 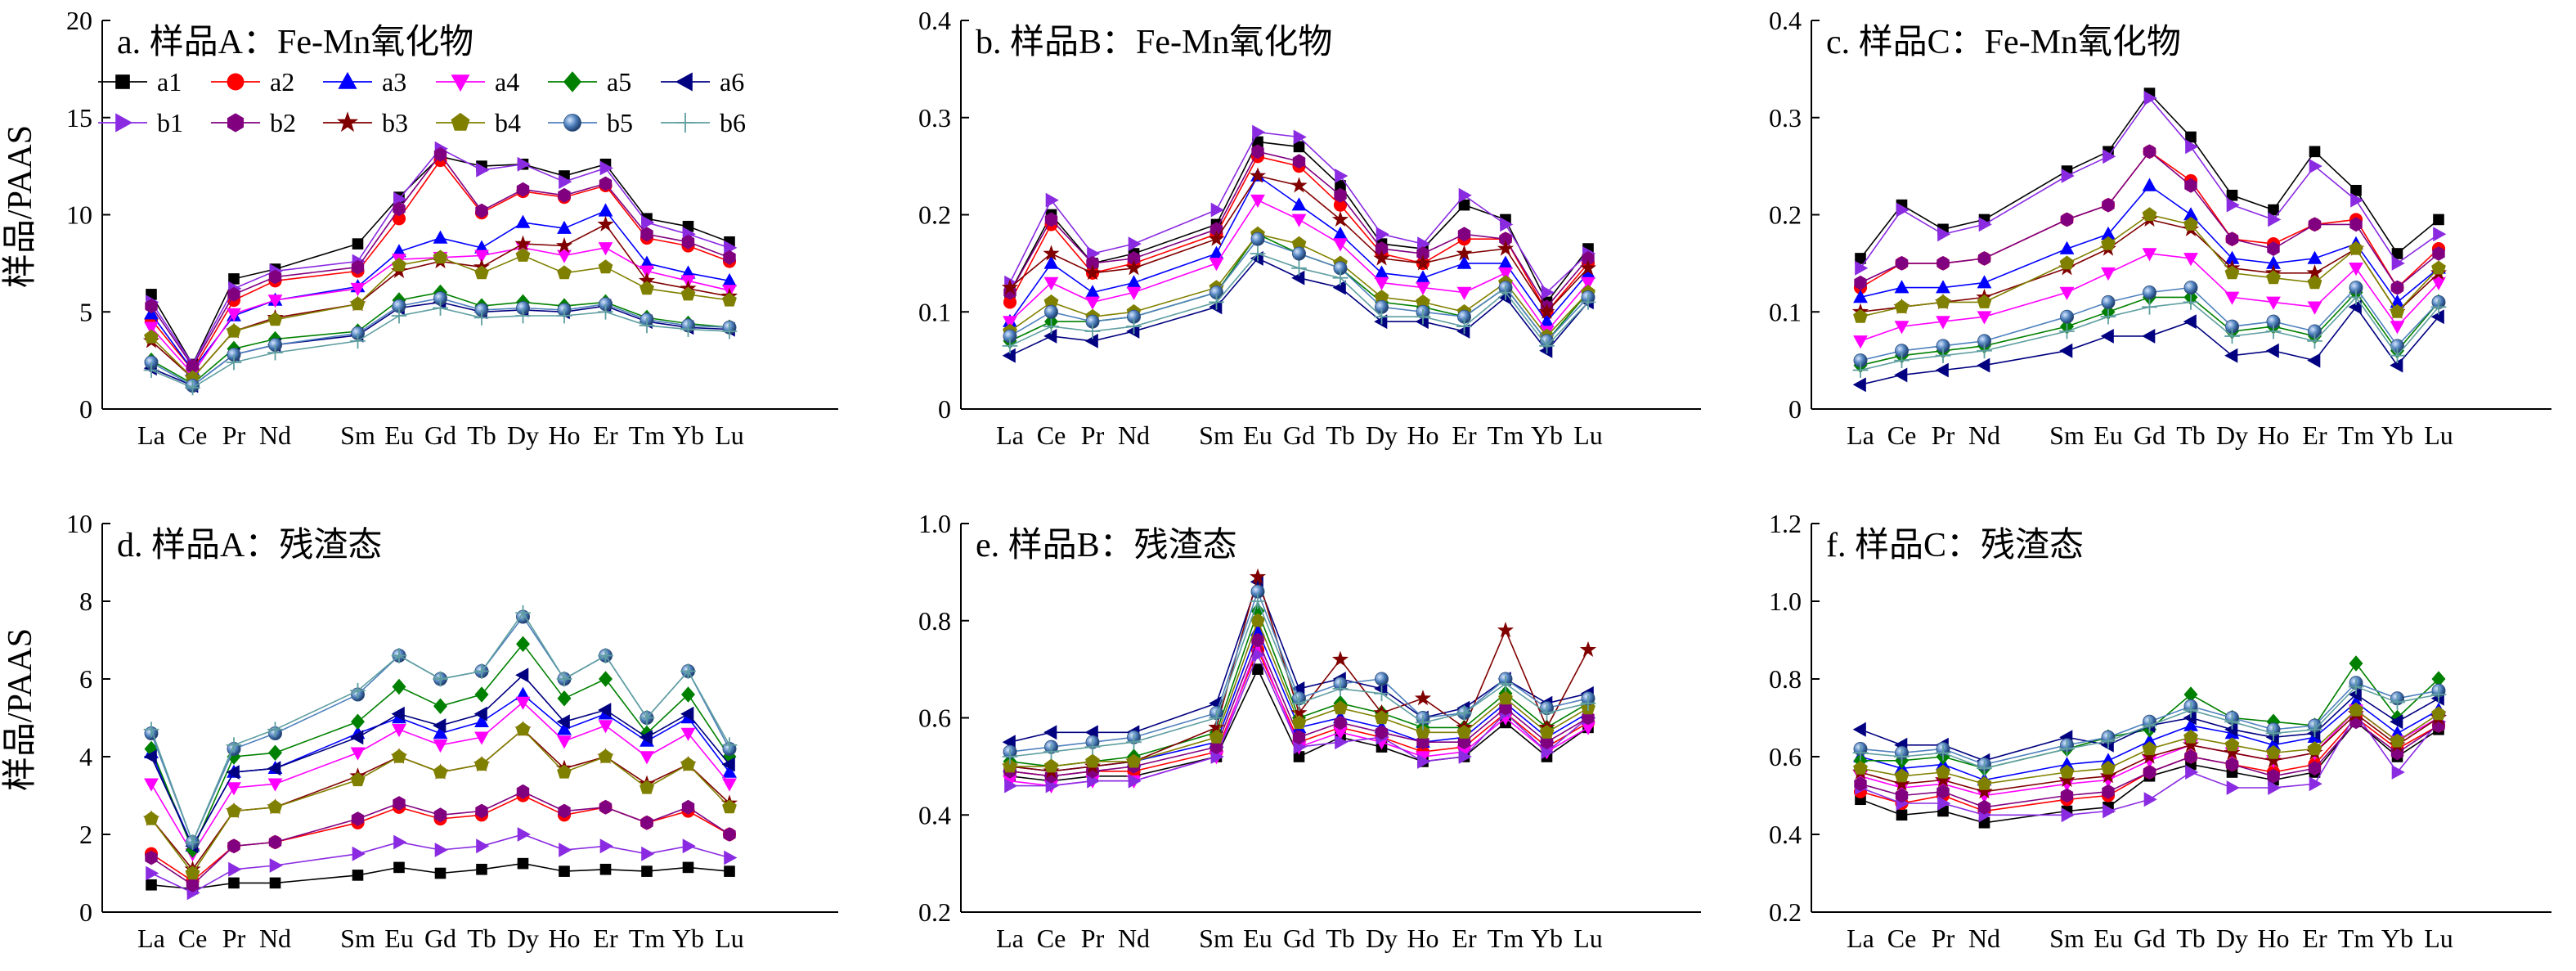 I want to click on x-tick-label: Tm, so click(x=2356, y=435).